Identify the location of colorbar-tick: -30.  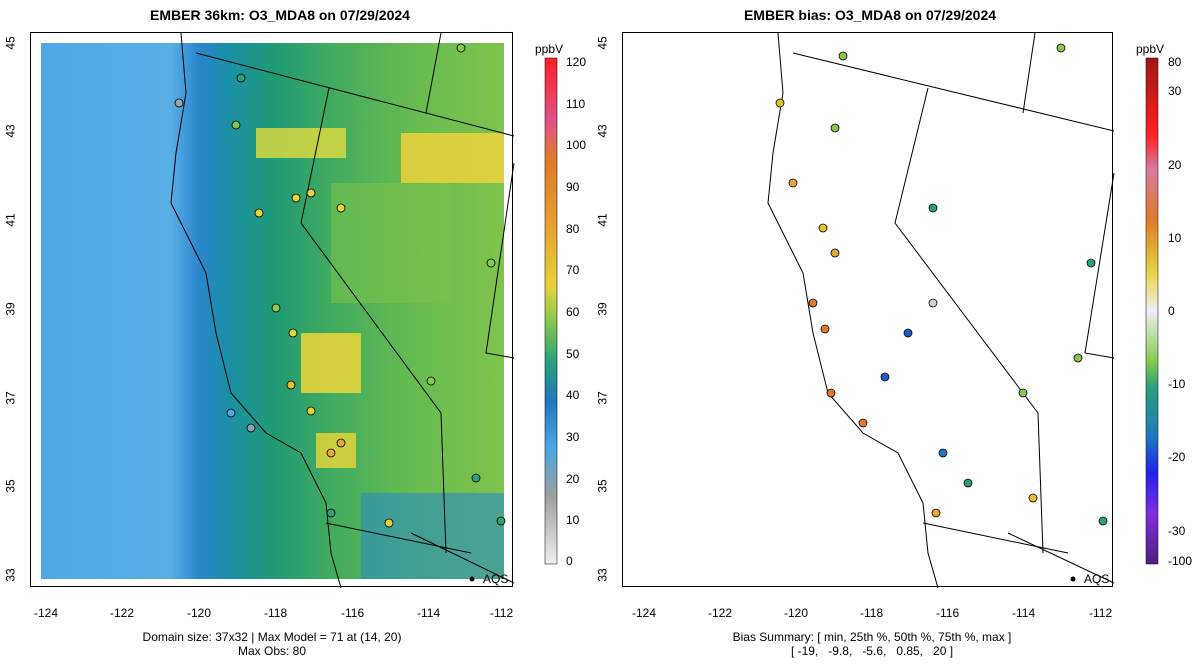
(1177, 531).